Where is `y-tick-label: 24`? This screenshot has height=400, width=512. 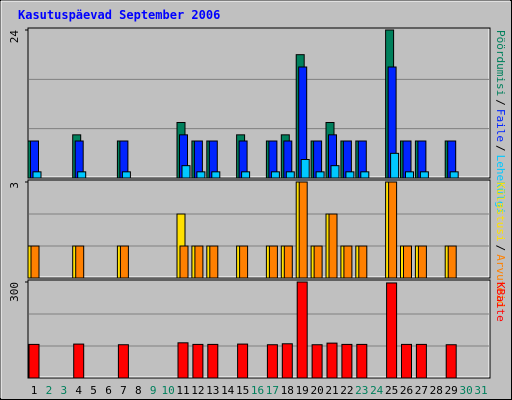 y-tick-label: 24 is located at coordinates (14, 37).